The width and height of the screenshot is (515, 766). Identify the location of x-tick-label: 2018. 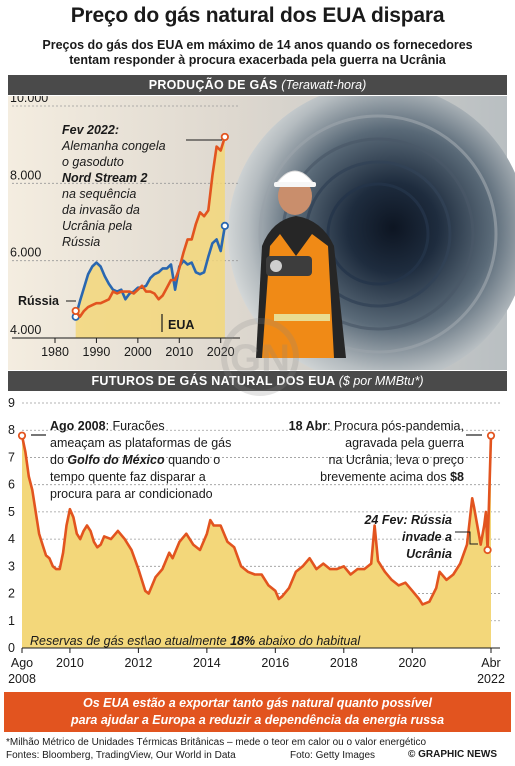
(344, 663).